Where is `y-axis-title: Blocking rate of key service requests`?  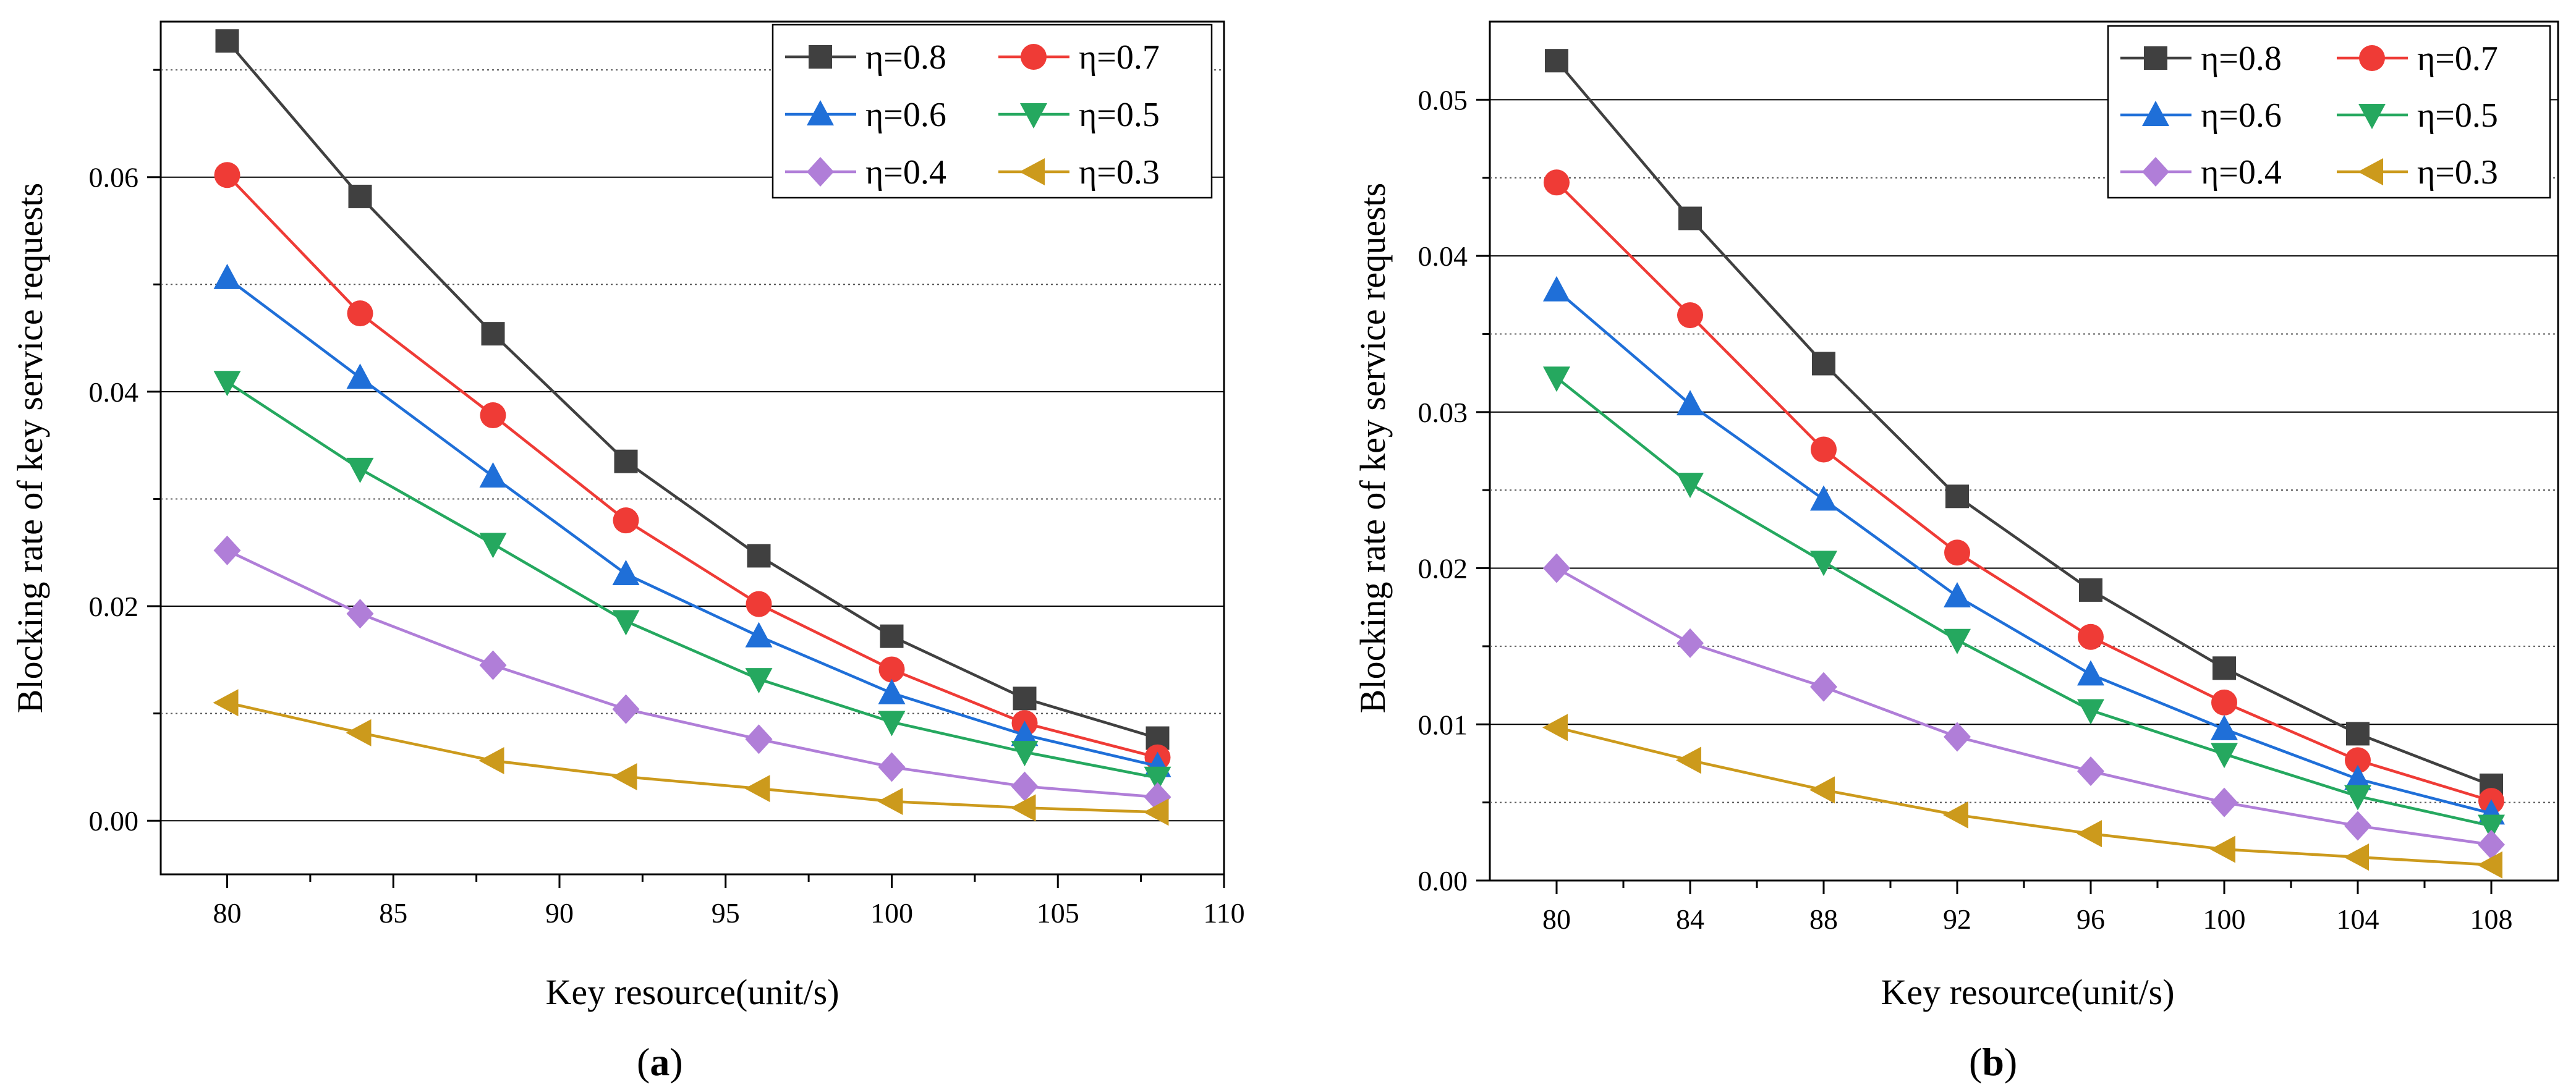
y-axis-title: Blocking rate of key service requests is located at coordinates (30, 448).